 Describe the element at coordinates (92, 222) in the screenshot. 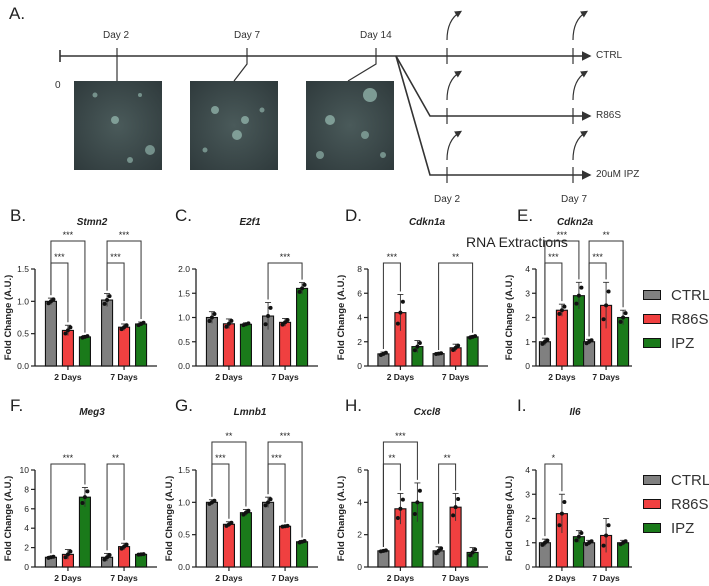

I see `gene-title: Stmn2` at that location.